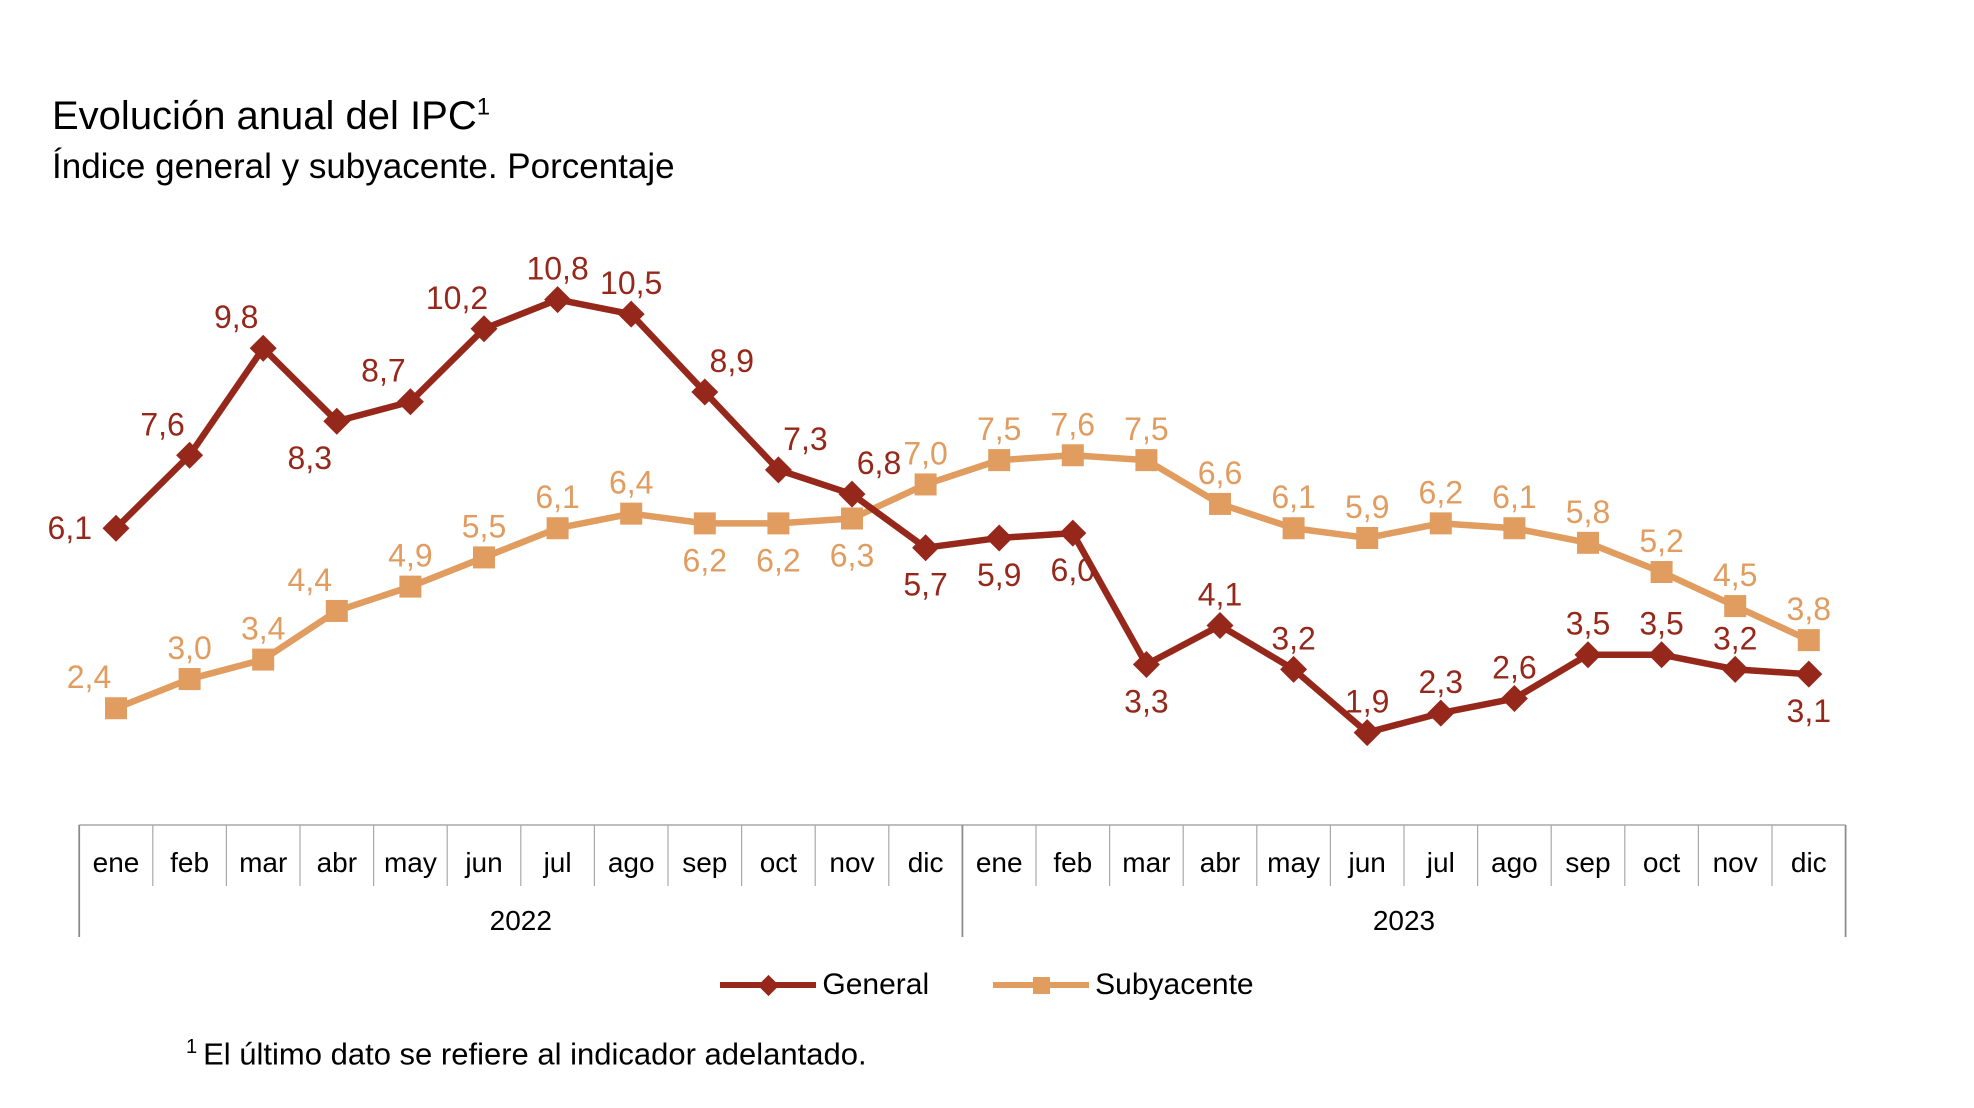 The image size is (1974, 1108). Describe the element at coordinates (631, 283) in the screenshot. I see `data-point-label-general: 10,5` at that location.